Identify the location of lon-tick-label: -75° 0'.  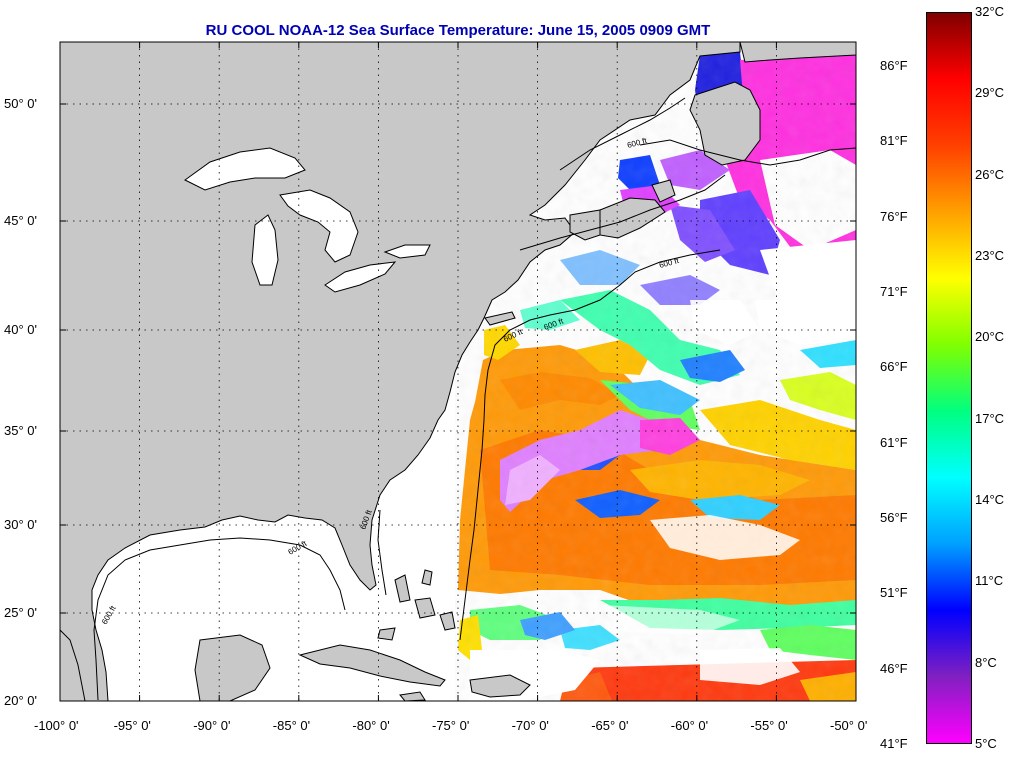
(451, 725).